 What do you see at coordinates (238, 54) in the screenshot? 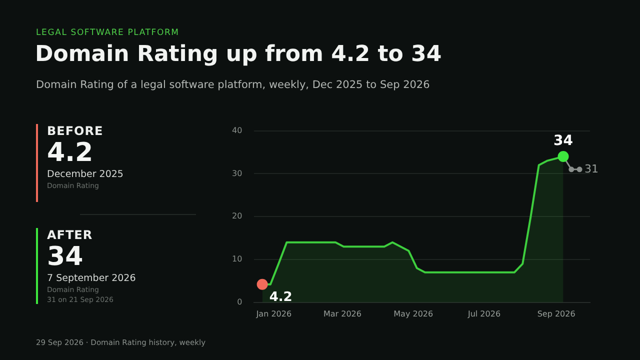
I see `chart-title: Domain Rating up from 4.2 to 34` at bounding box center [238, 54].